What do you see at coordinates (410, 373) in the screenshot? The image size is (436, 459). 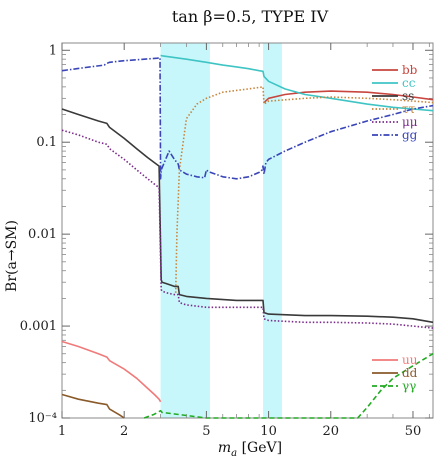 I see `legend-label-dd: dd` at bounding box center [410, 373].